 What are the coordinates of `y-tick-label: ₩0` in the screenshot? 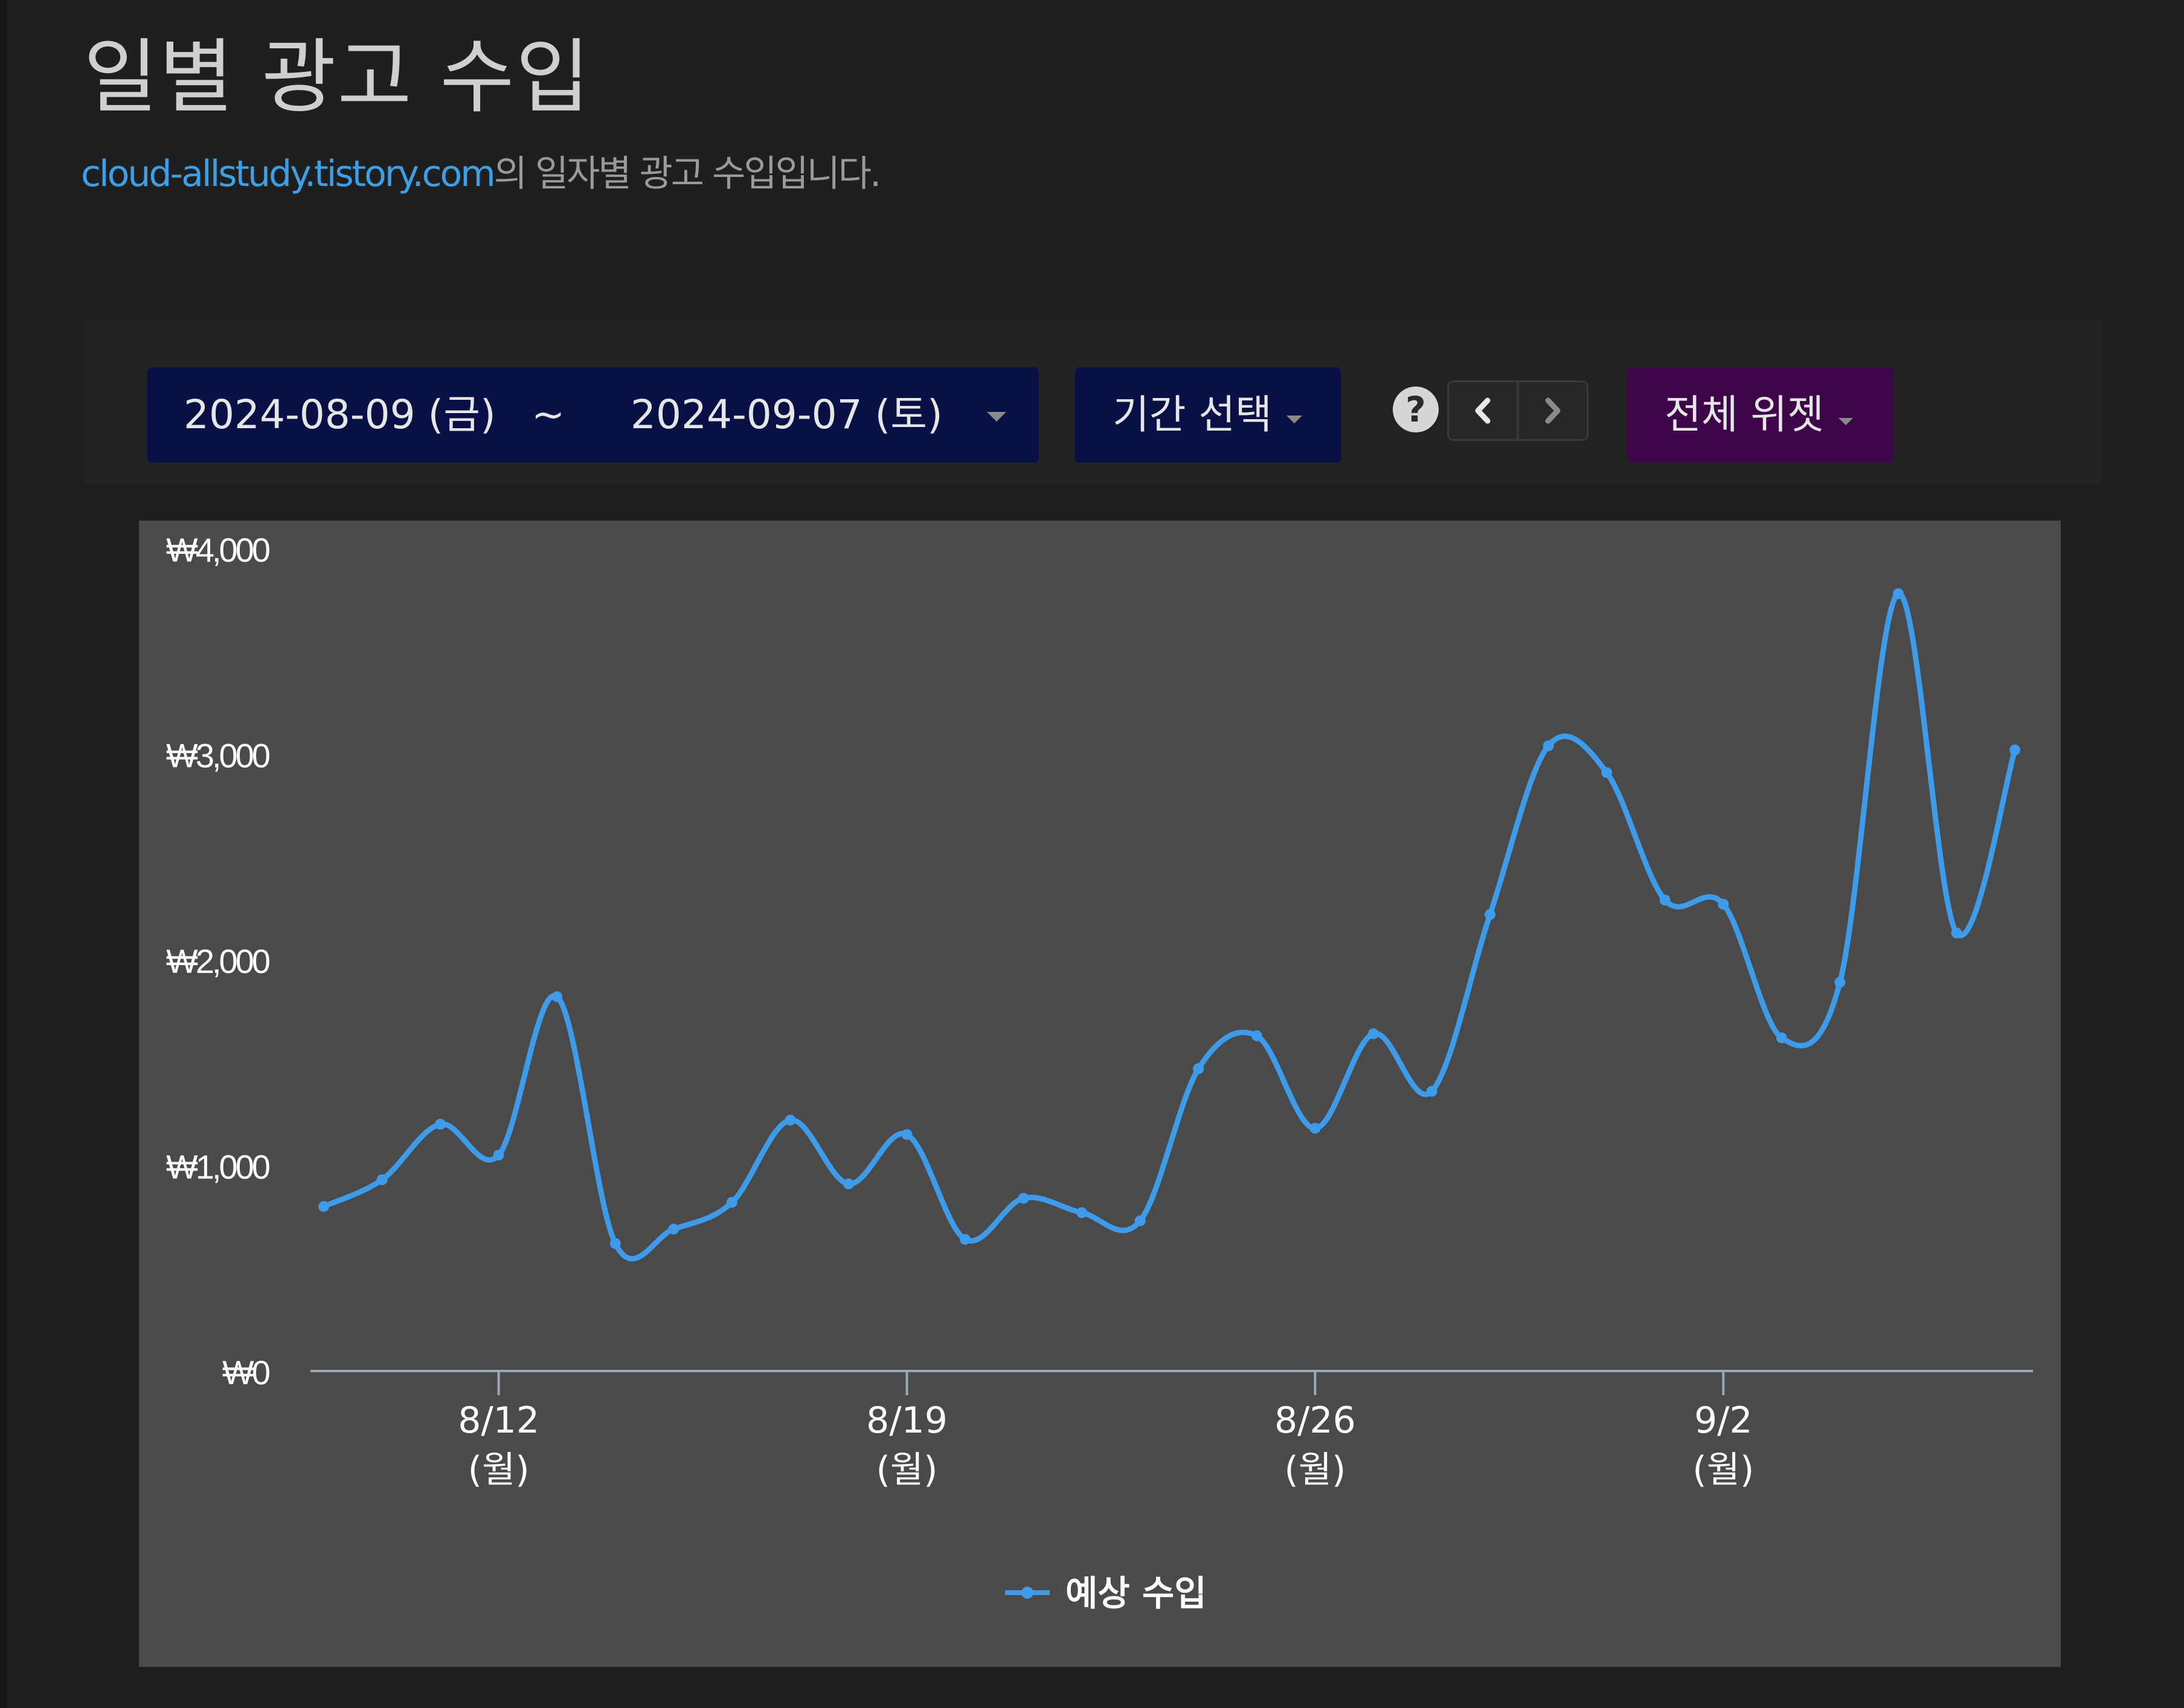 It's located at (245, 1372).